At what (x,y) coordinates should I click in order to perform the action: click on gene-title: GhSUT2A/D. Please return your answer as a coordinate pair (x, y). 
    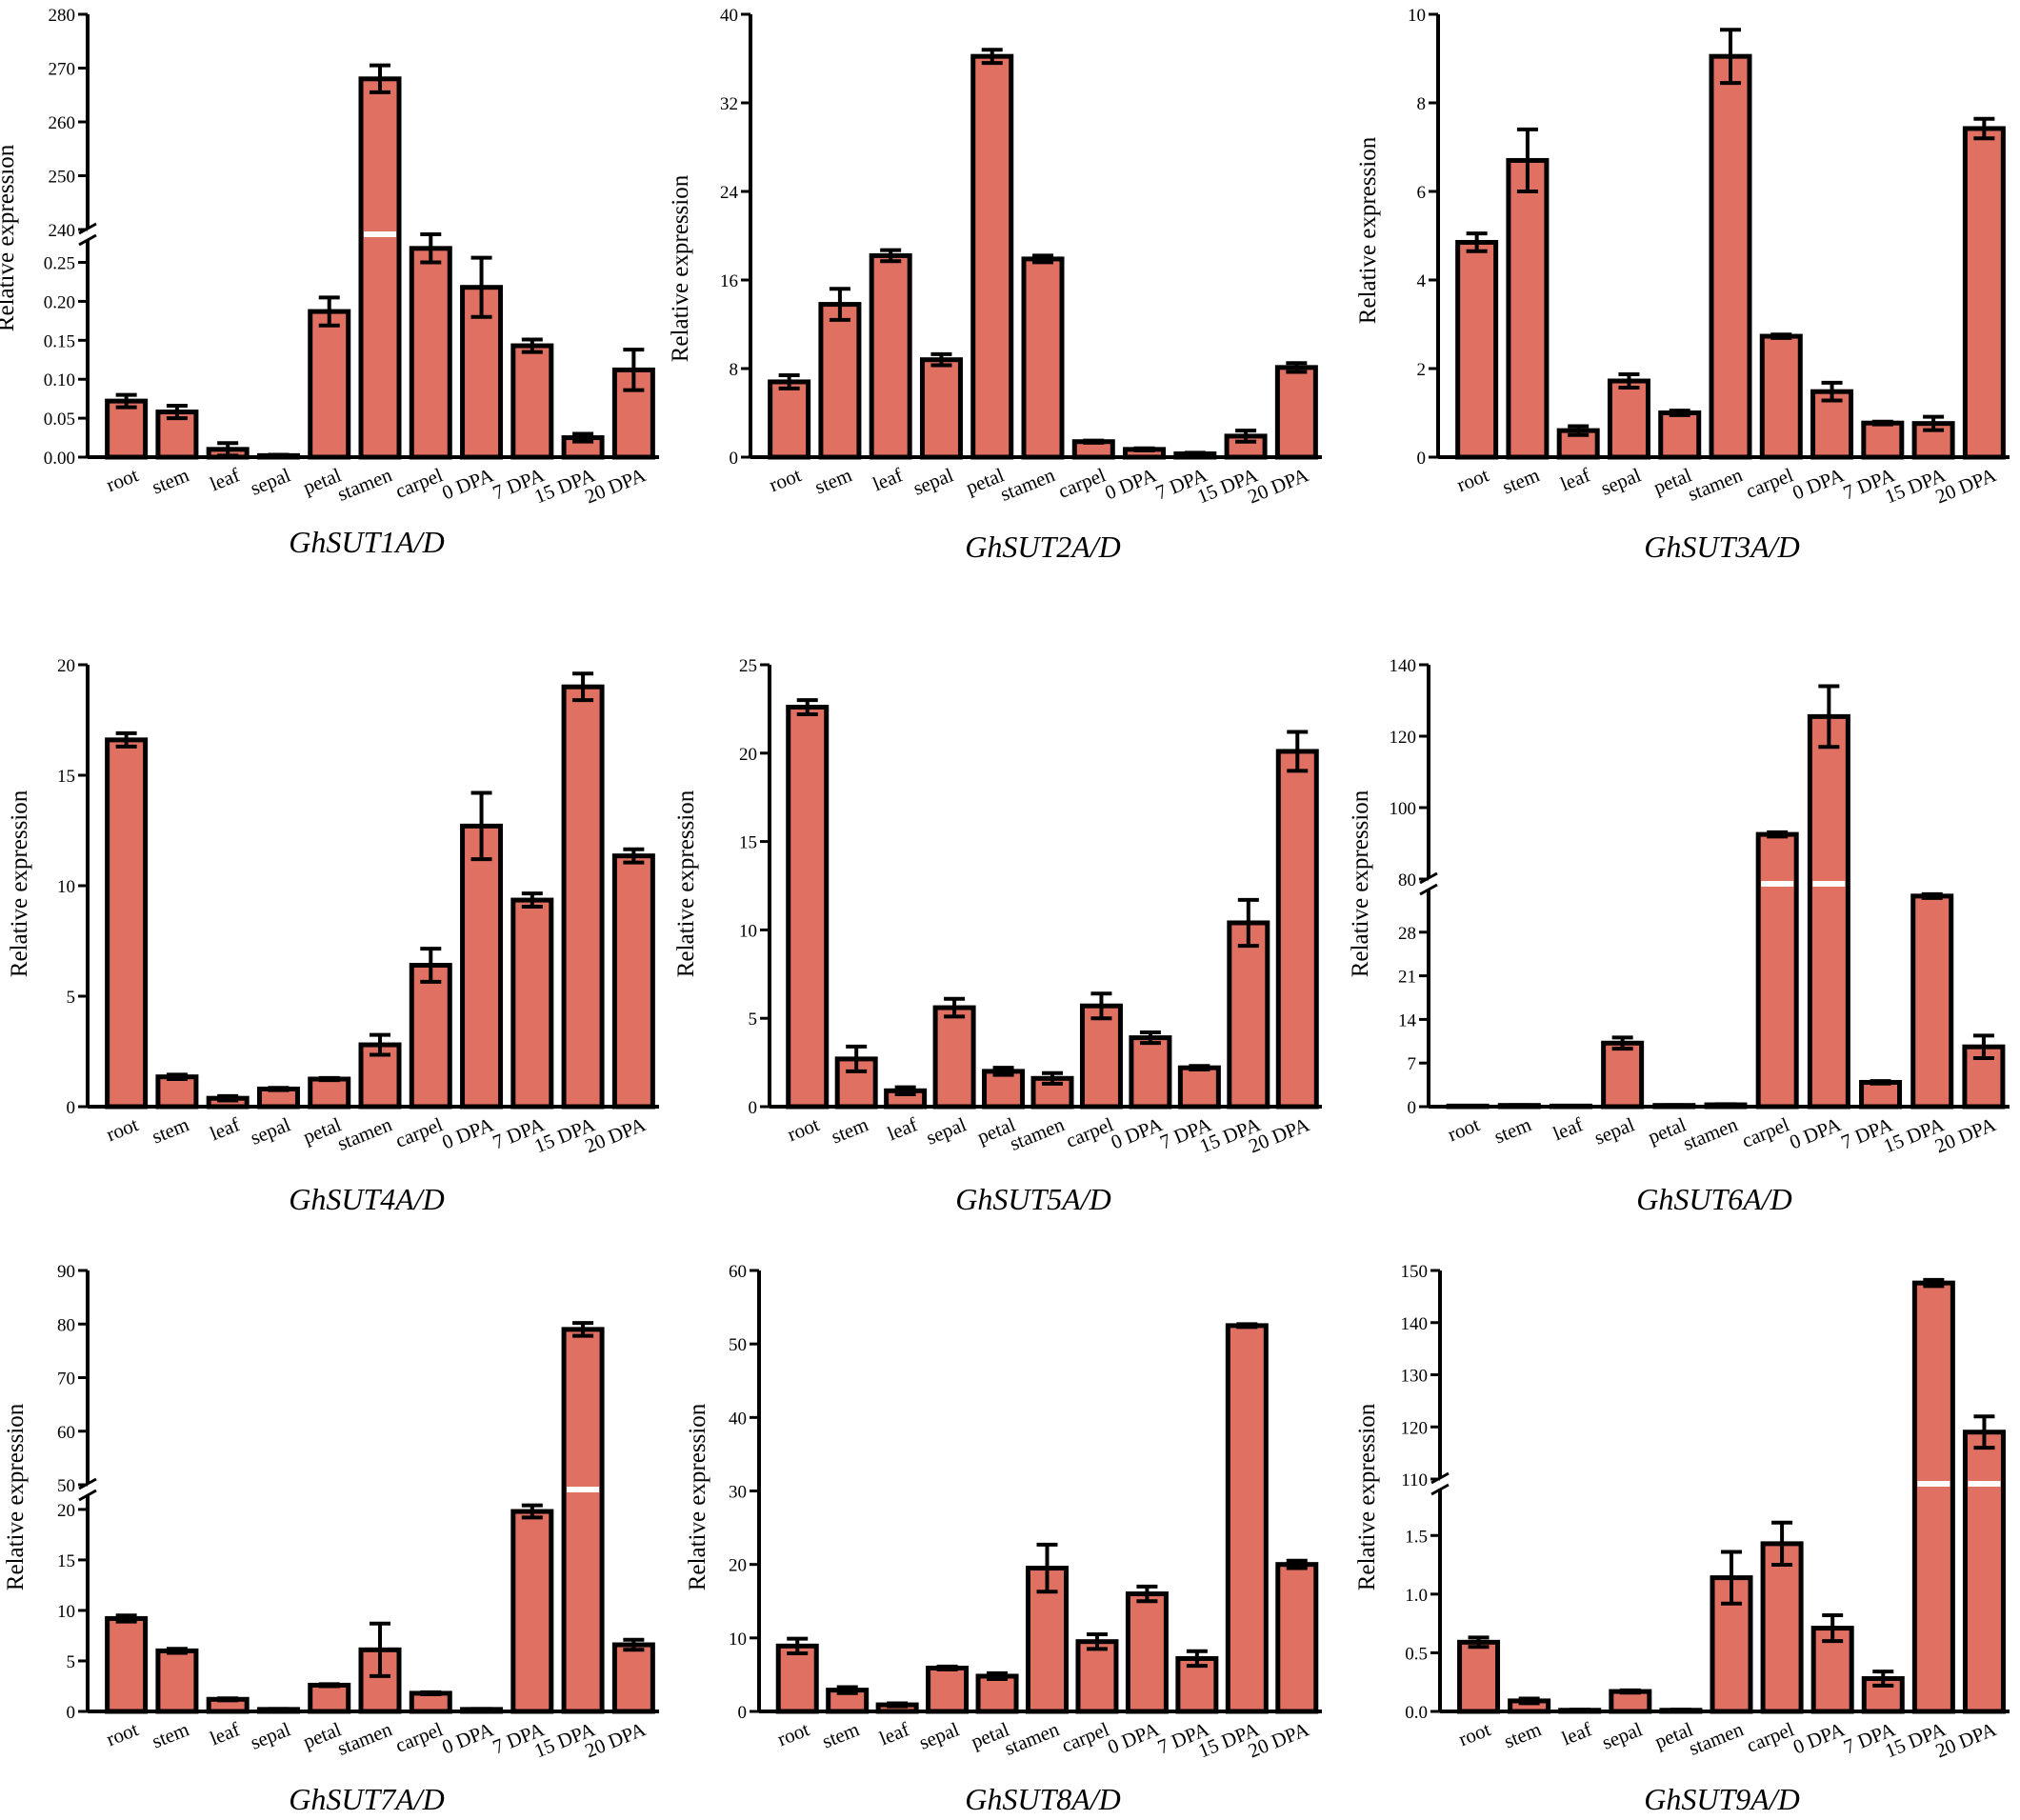
    Looking at the image, I should click on (1043, 547).